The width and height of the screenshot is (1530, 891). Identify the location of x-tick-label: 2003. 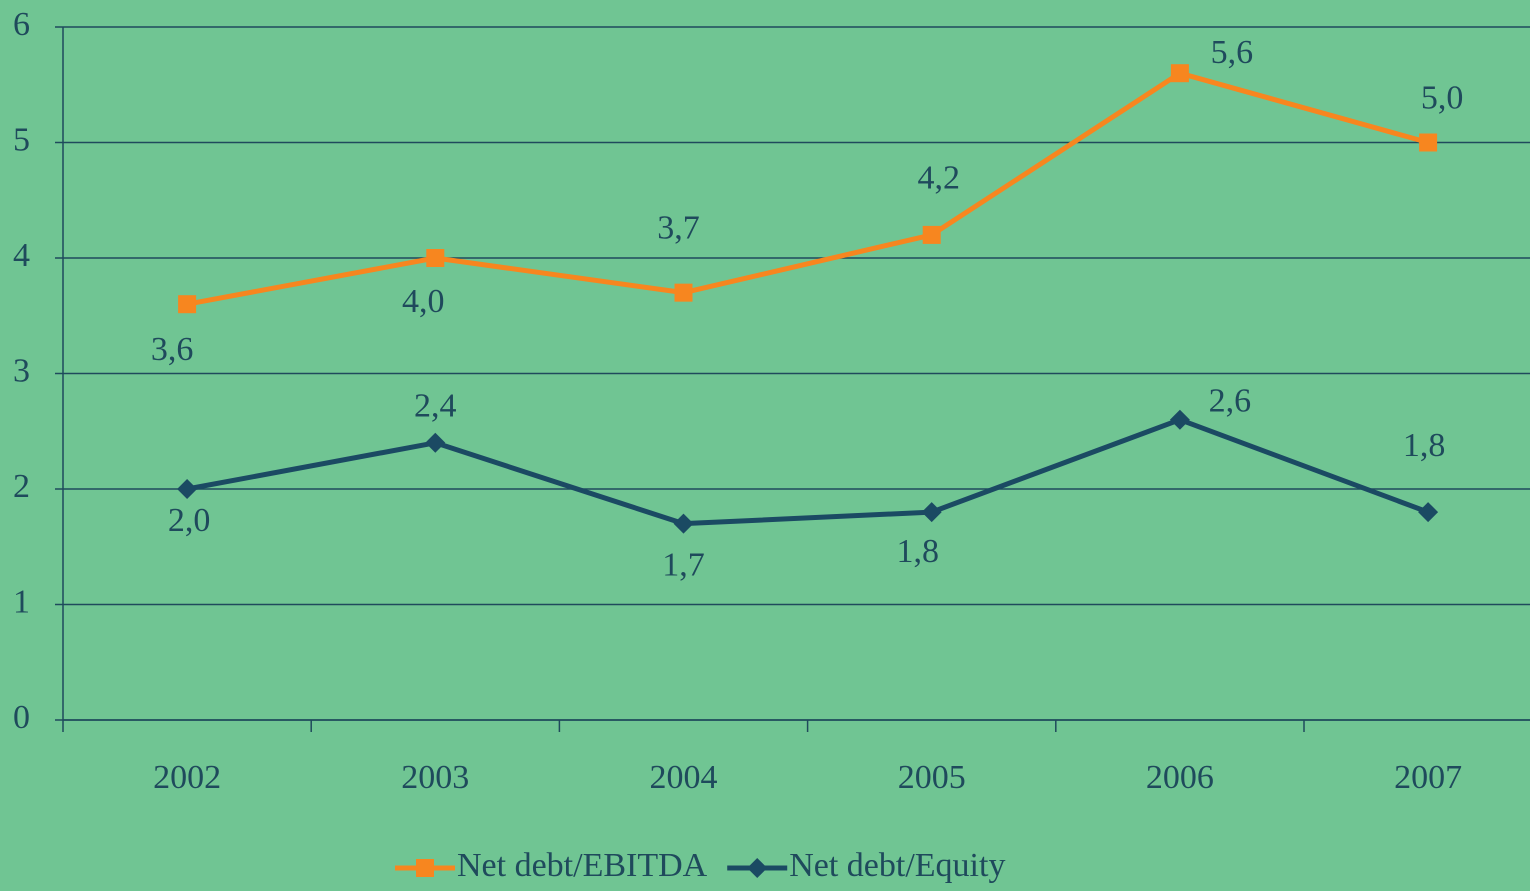
(435, 777).